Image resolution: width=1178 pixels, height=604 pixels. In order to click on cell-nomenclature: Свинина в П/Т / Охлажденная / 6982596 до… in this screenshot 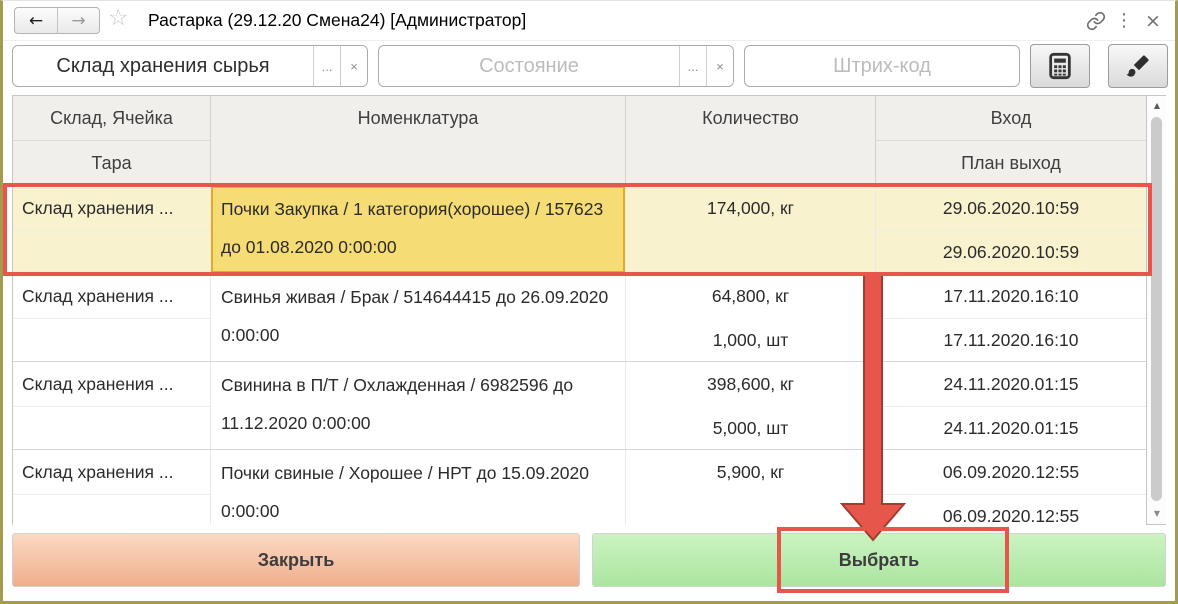, I will do `click(418, 405)`.